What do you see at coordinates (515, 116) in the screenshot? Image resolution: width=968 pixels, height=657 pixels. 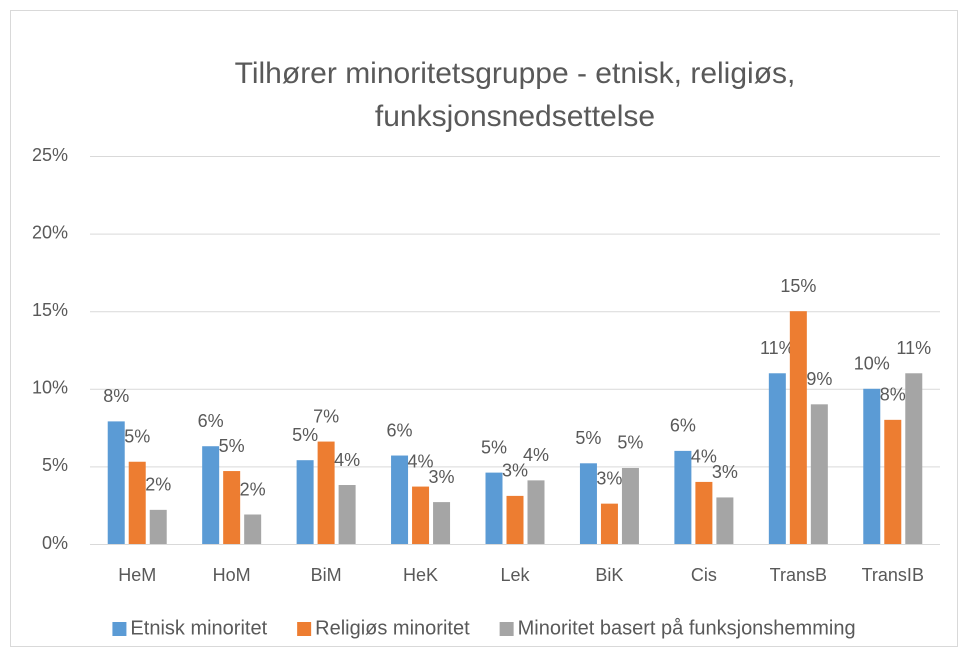 I see `chart-title: funksjonsnedsettelse` at bounding box center [515, 116].